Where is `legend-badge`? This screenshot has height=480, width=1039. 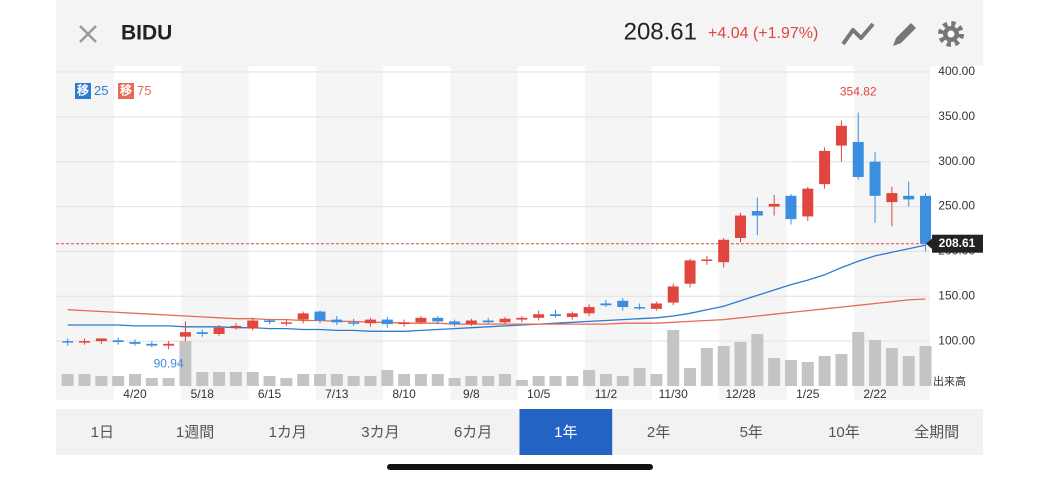
legend-badge is located at coordinates (126, 91).